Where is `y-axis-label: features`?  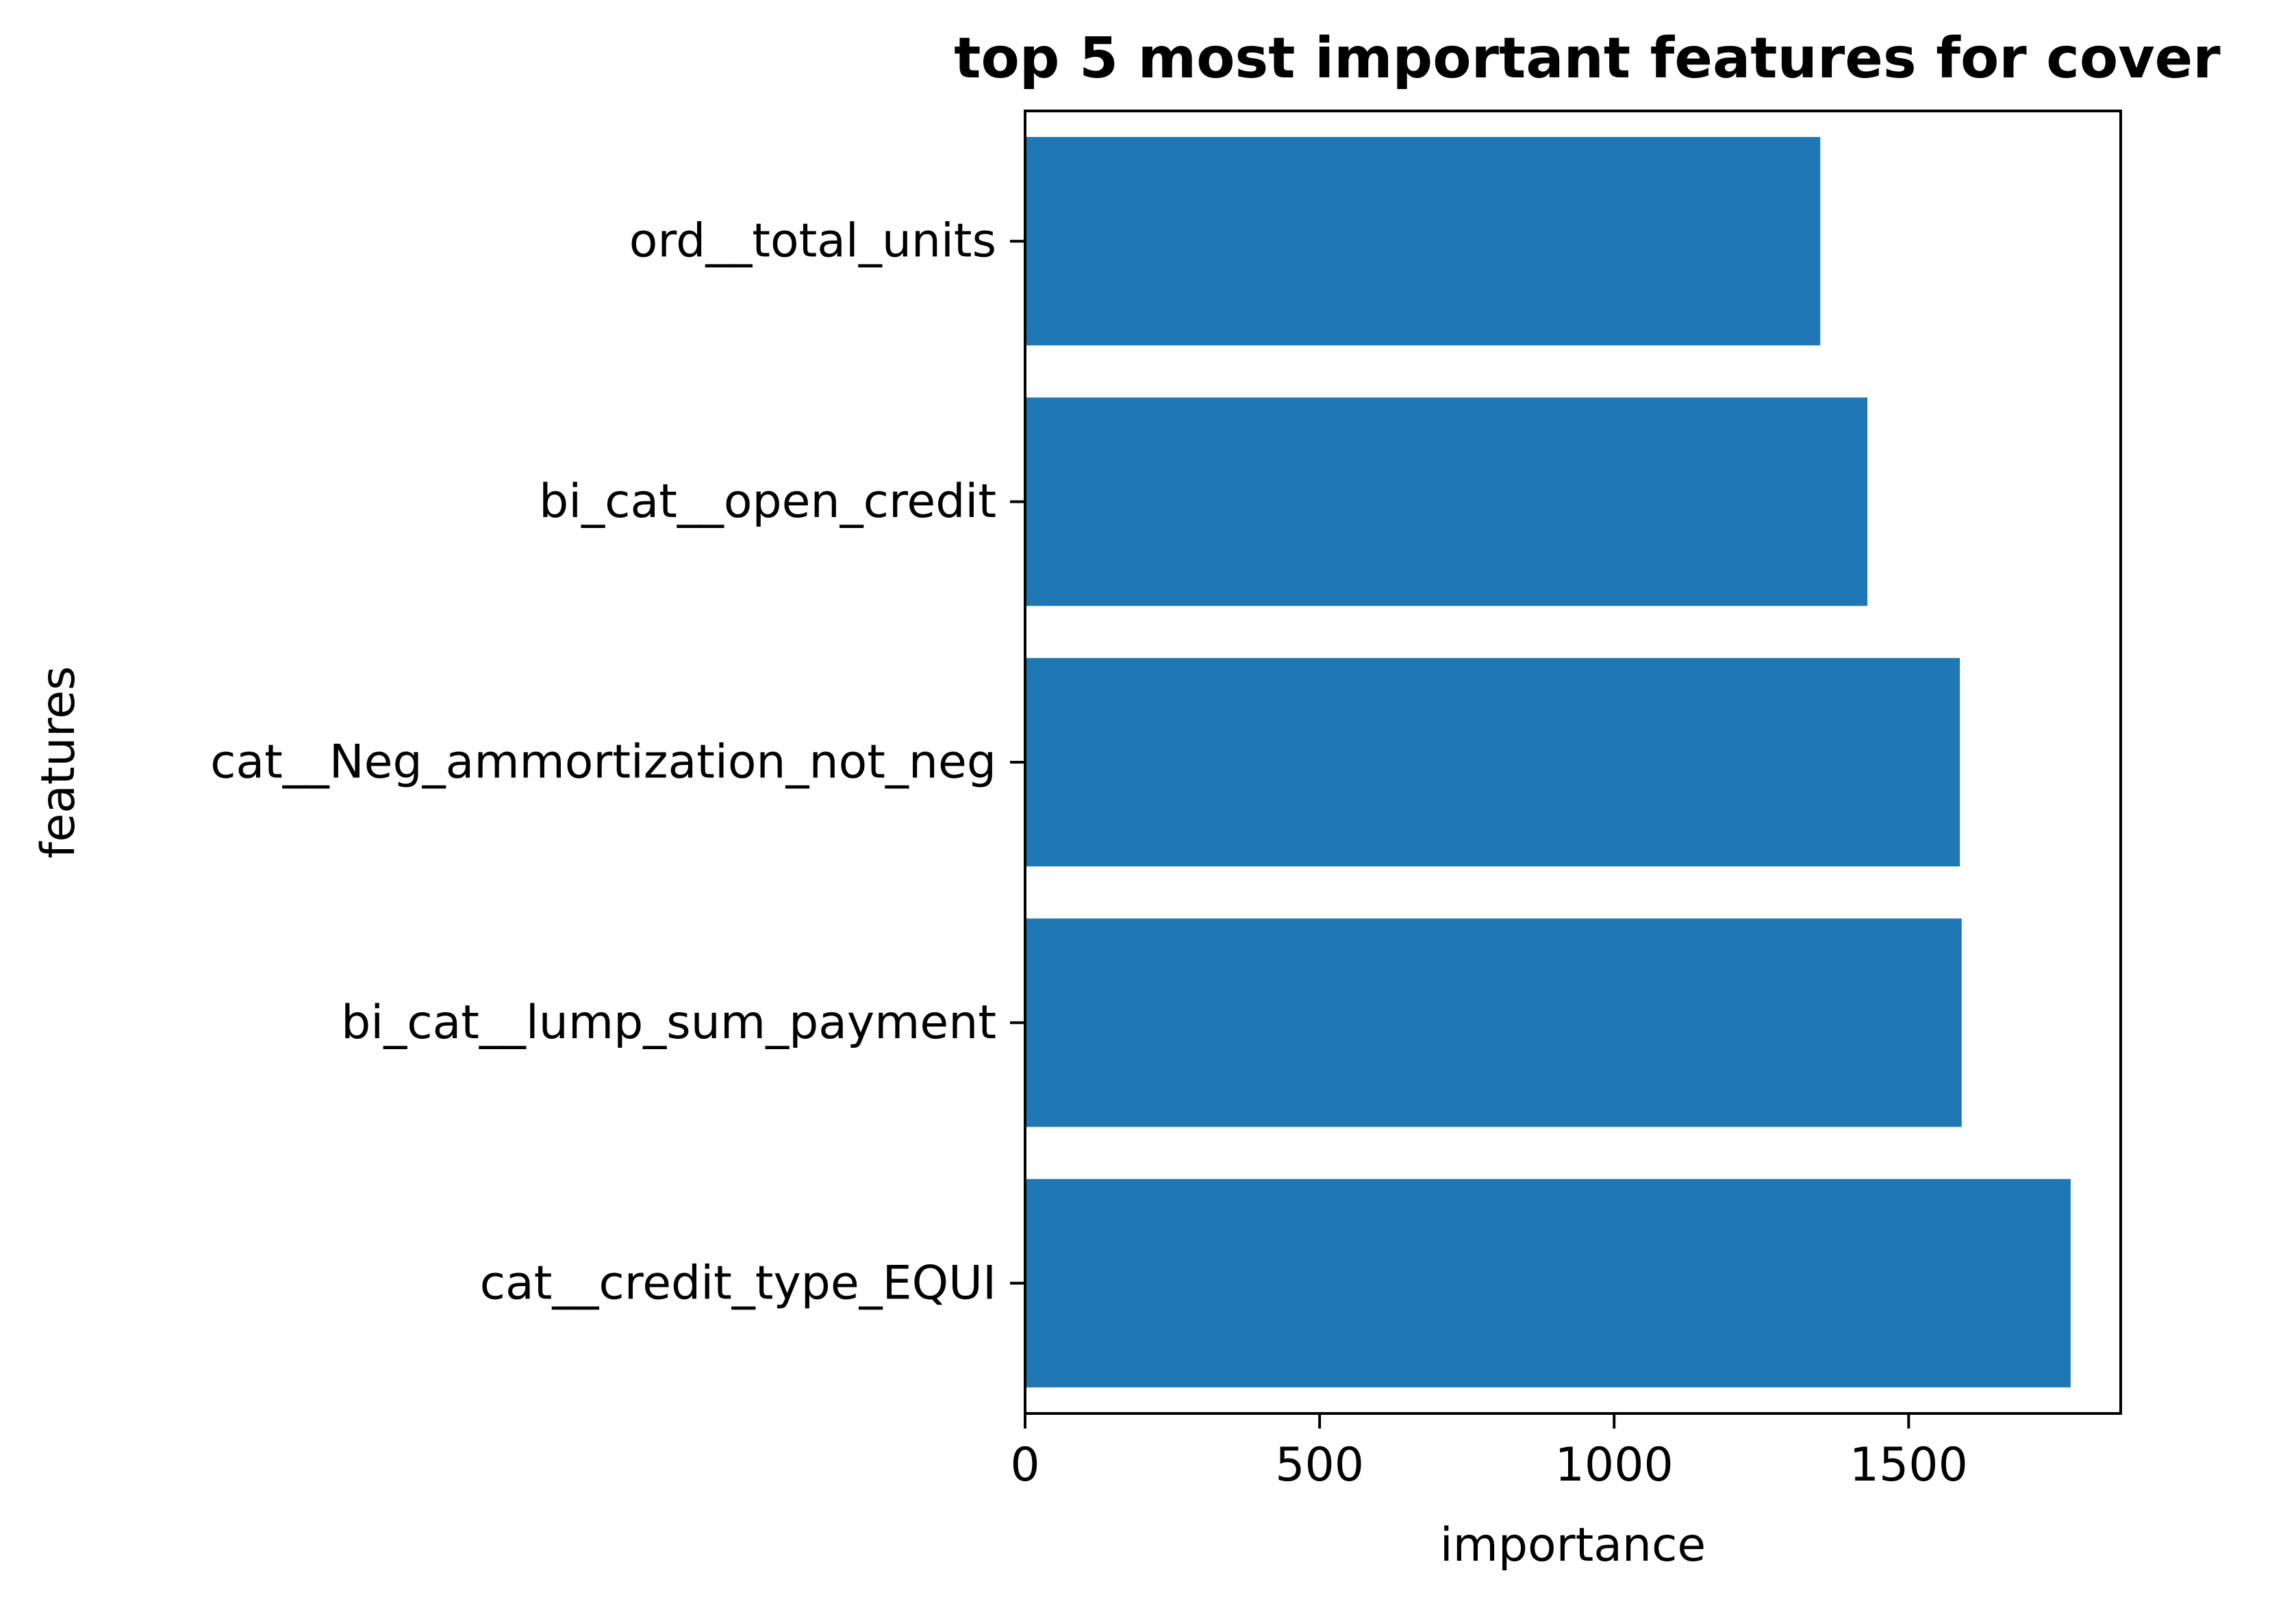
y-axis-label: features is located at coordinates (58, 762).